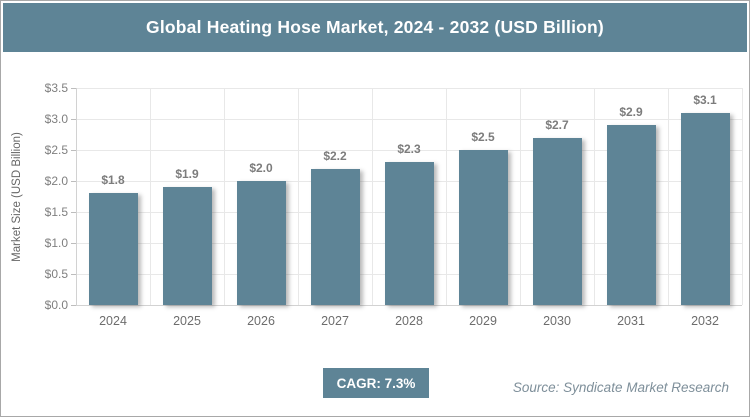 The width and height of the screenshot is (750, 417). What do you see at coordinates (261, 168) in the screenshot?
I see `bar-value-label: $2.0` at bounding box center [261, 168].